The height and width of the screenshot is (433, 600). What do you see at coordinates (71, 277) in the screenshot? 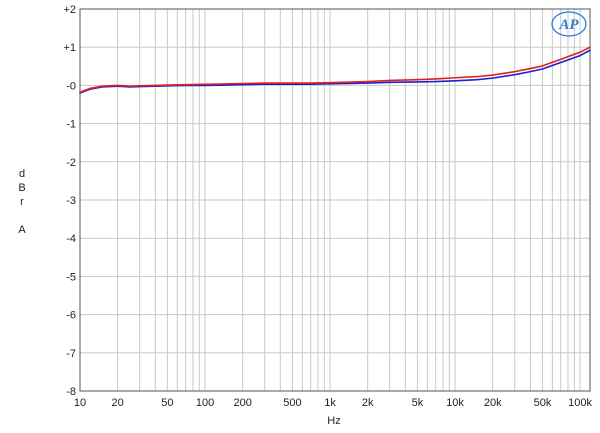
I see `y-tick-label: -5` at bounding box center [71, 277].